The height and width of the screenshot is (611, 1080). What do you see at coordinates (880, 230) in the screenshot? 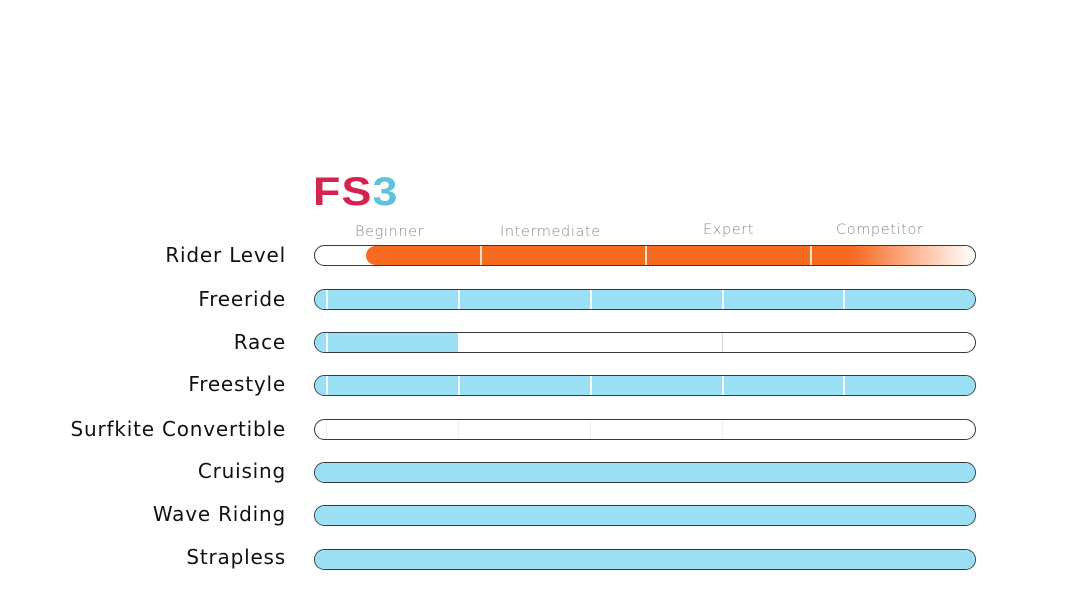
I see `level-label-competitor: Competitor` at bounding box center [880, 230].